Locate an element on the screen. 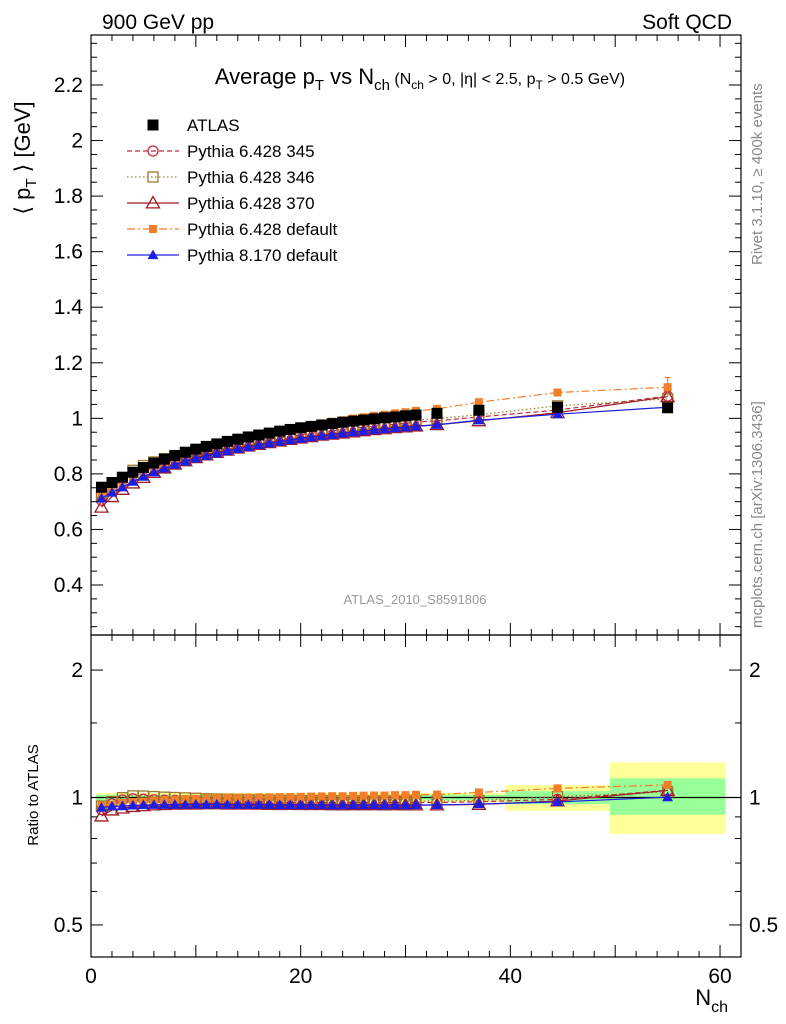  bottom-plot-area is located at coordinates (416, 798).